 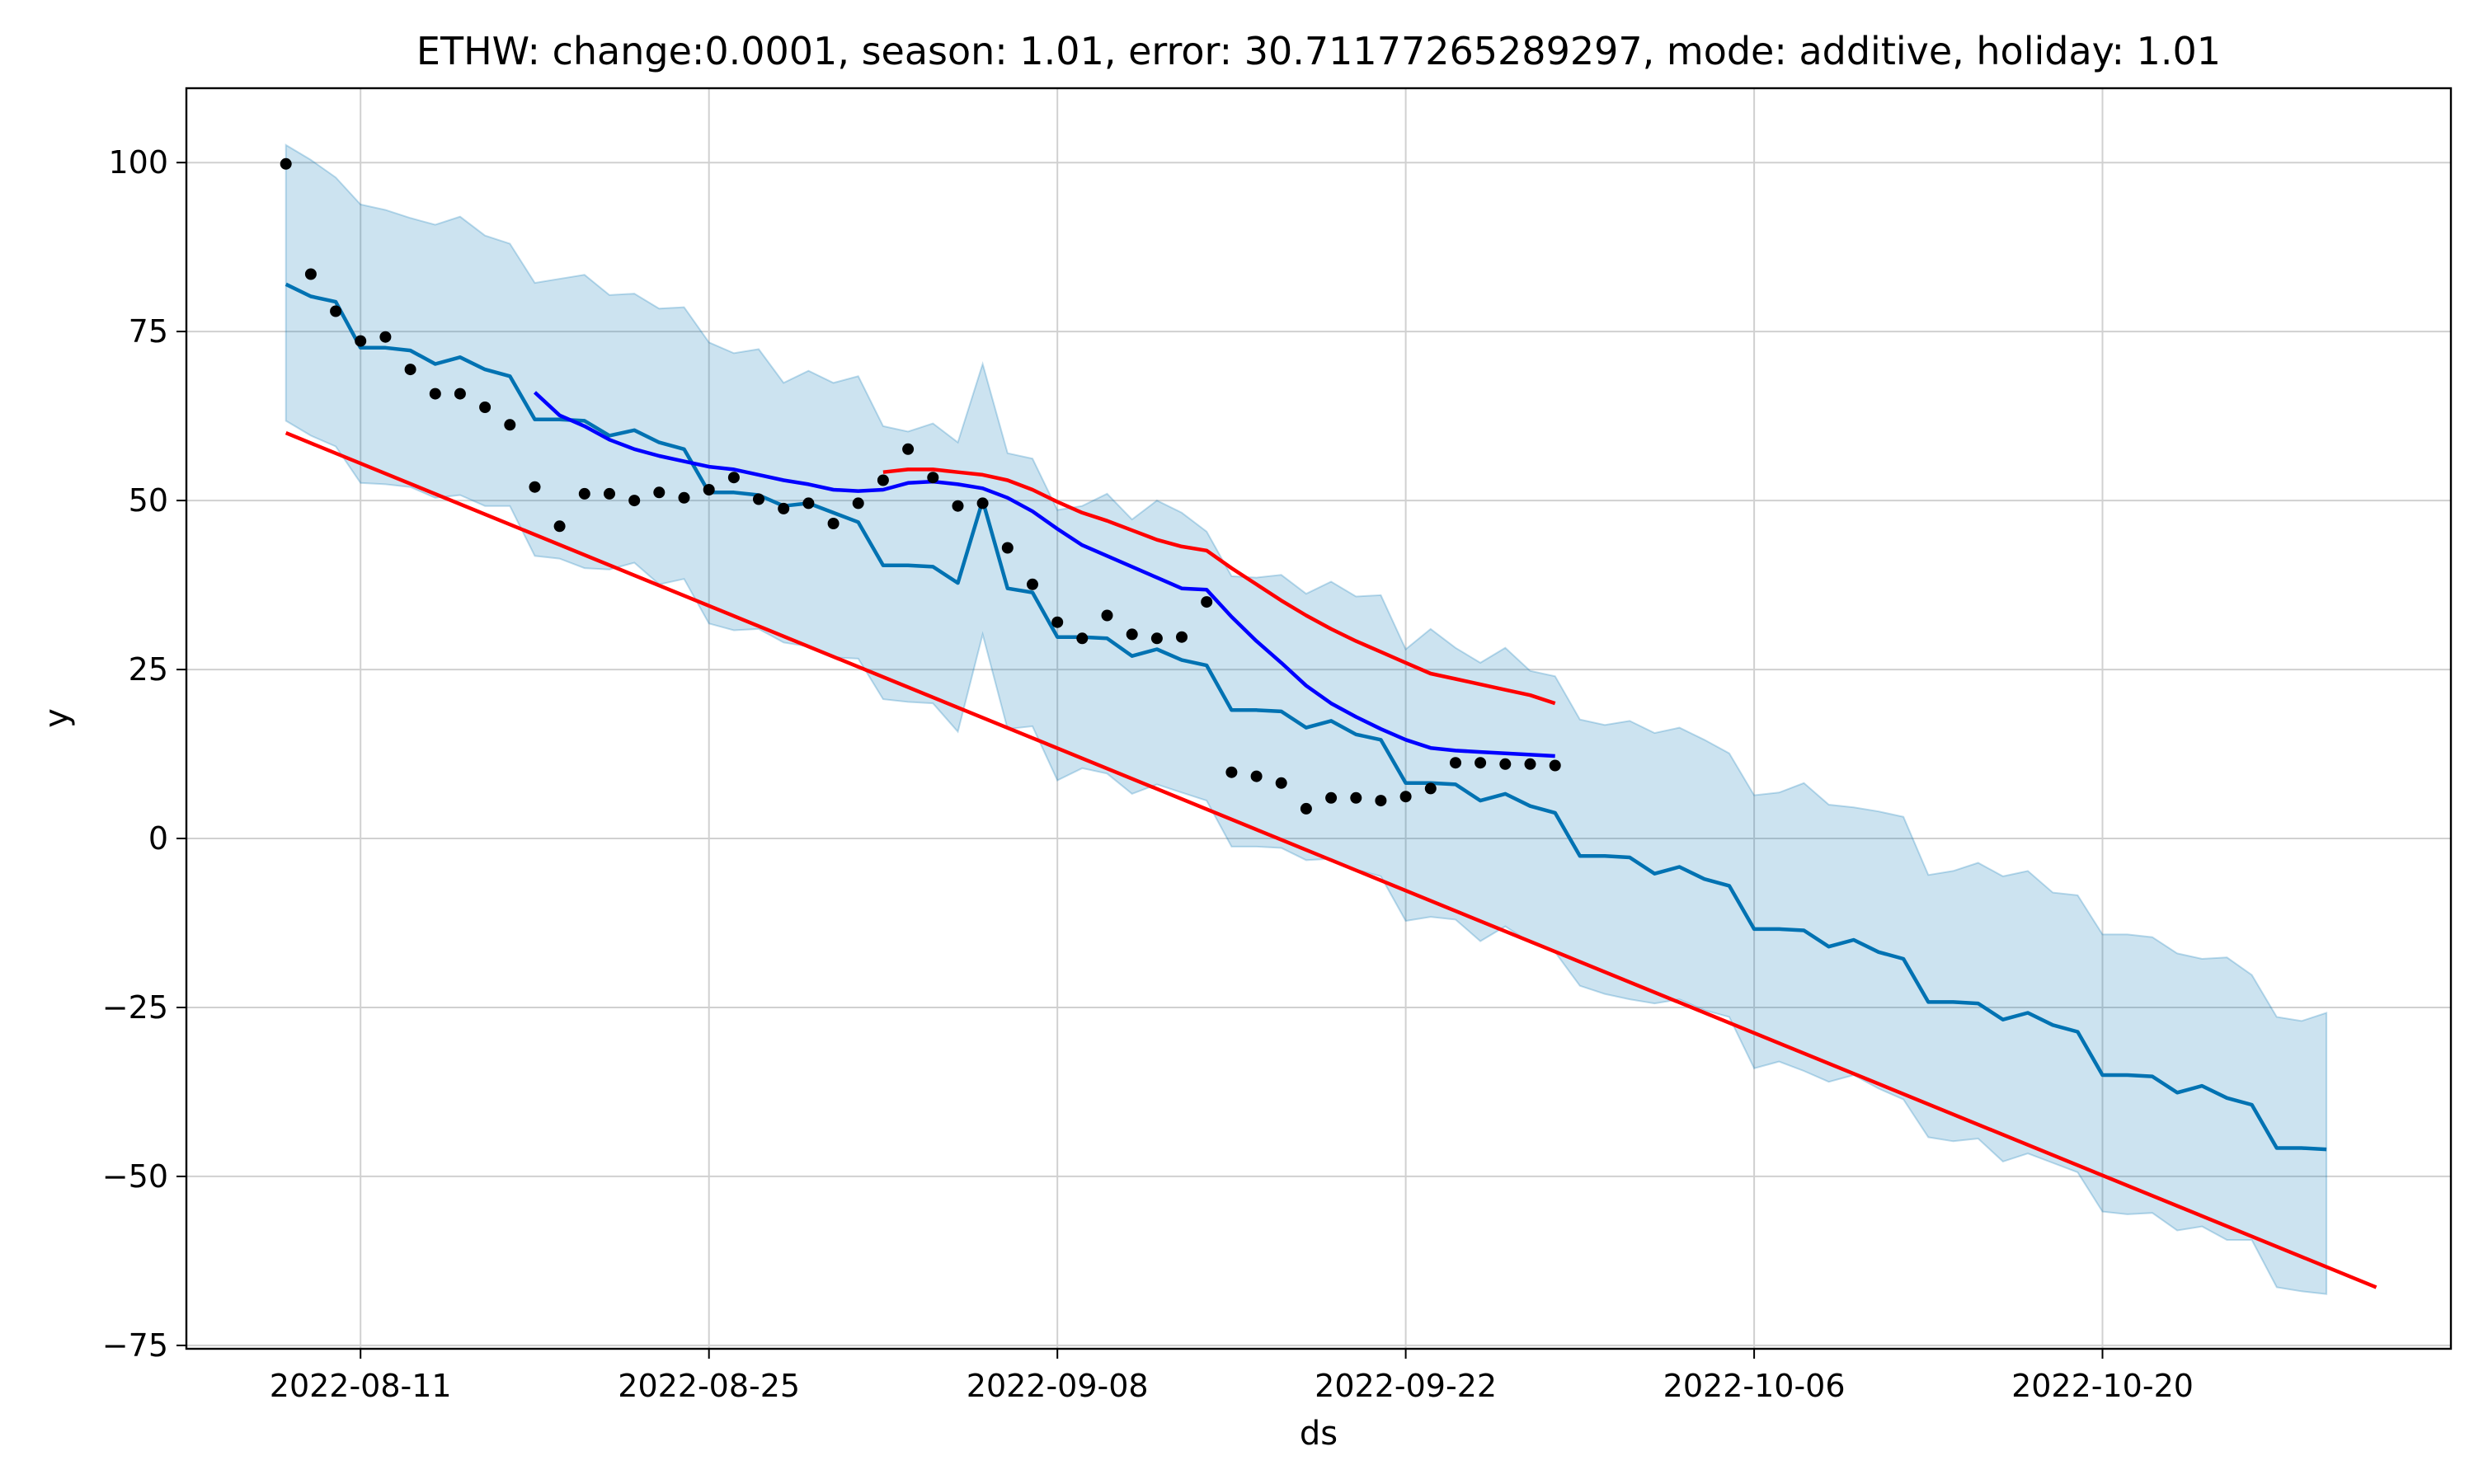 I want to click on x-tick-label: 2022-09-22, so click(x=1406, y=1386).